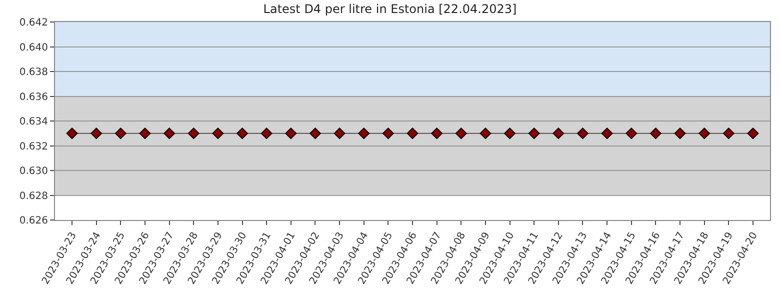  Describe the element at coordinates (33, 196) in the screenshot. I see `y-tick-label: 0.628` at that location.